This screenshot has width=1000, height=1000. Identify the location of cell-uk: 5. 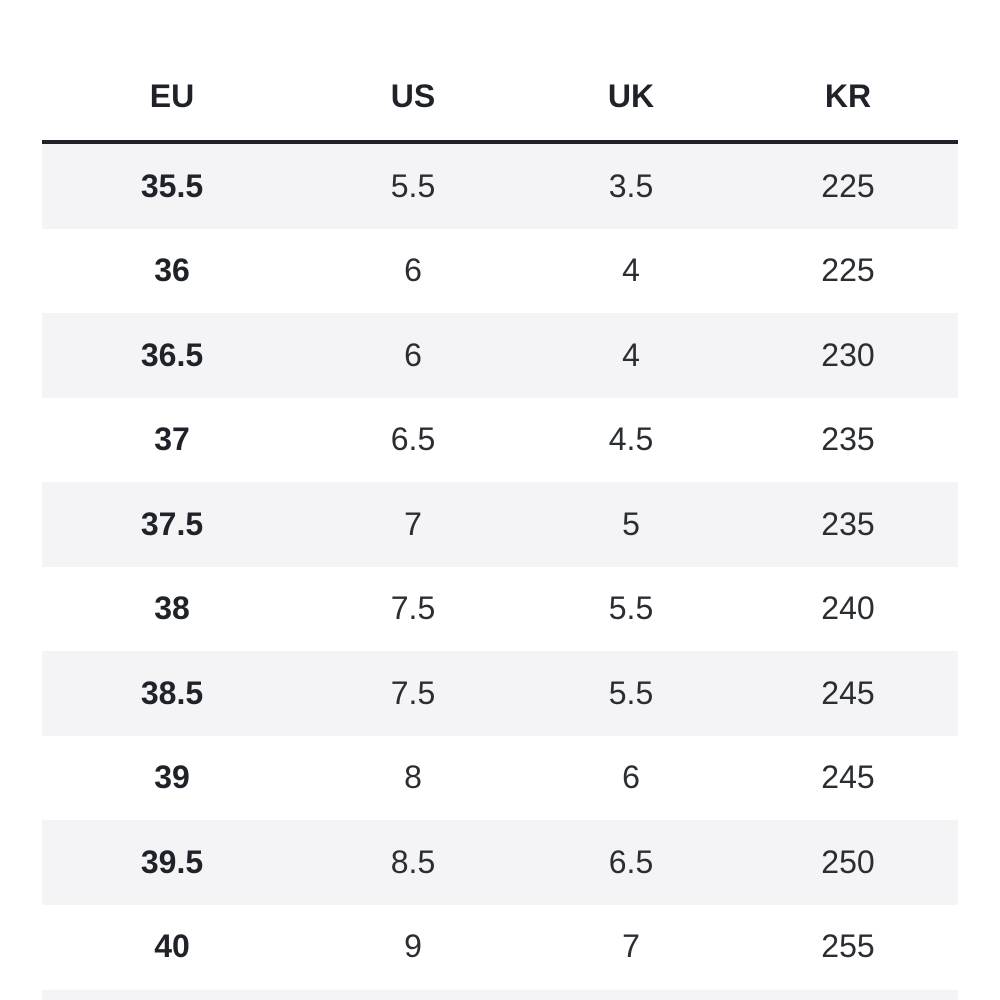
(631, 523).